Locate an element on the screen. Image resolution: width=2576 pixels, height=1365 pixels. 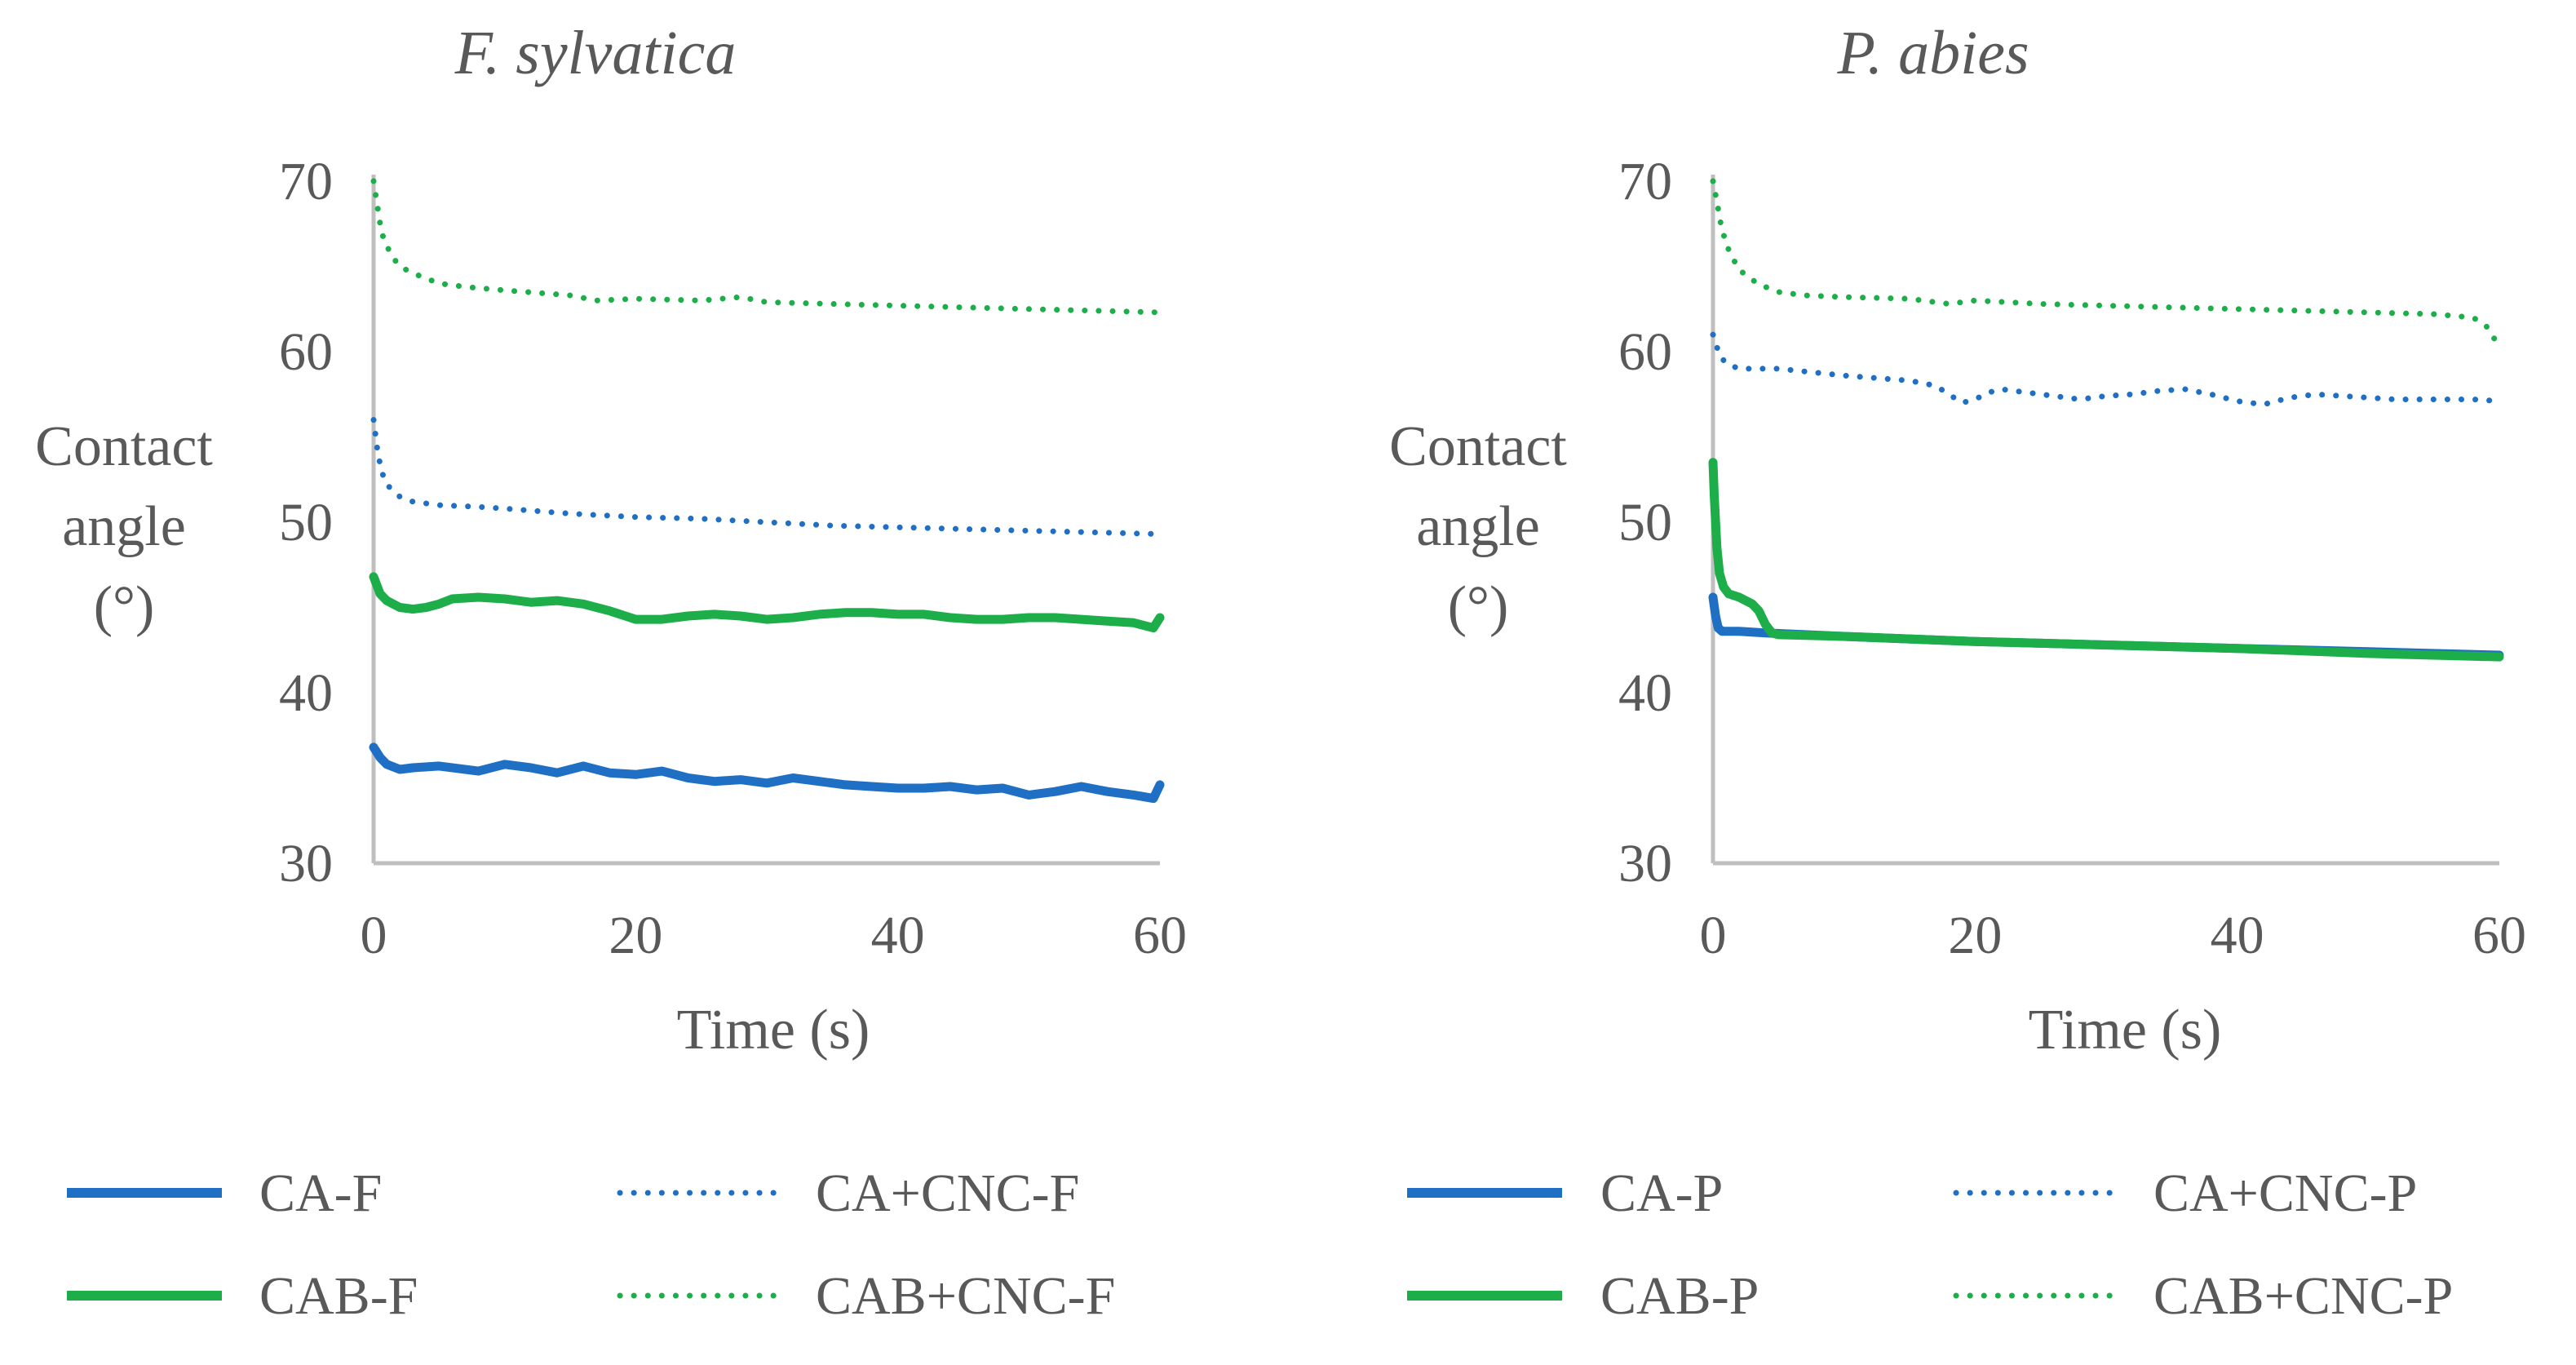
legend-label: CA-P is located at coordinates (1661, 1193).